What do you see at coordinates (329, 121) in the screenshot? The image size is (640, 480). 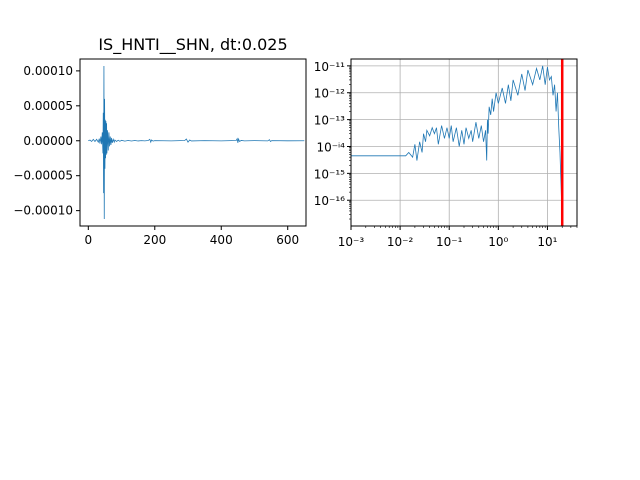 I see `y-tick-label: 10⁻¹³` at bounding box center [329, 121].